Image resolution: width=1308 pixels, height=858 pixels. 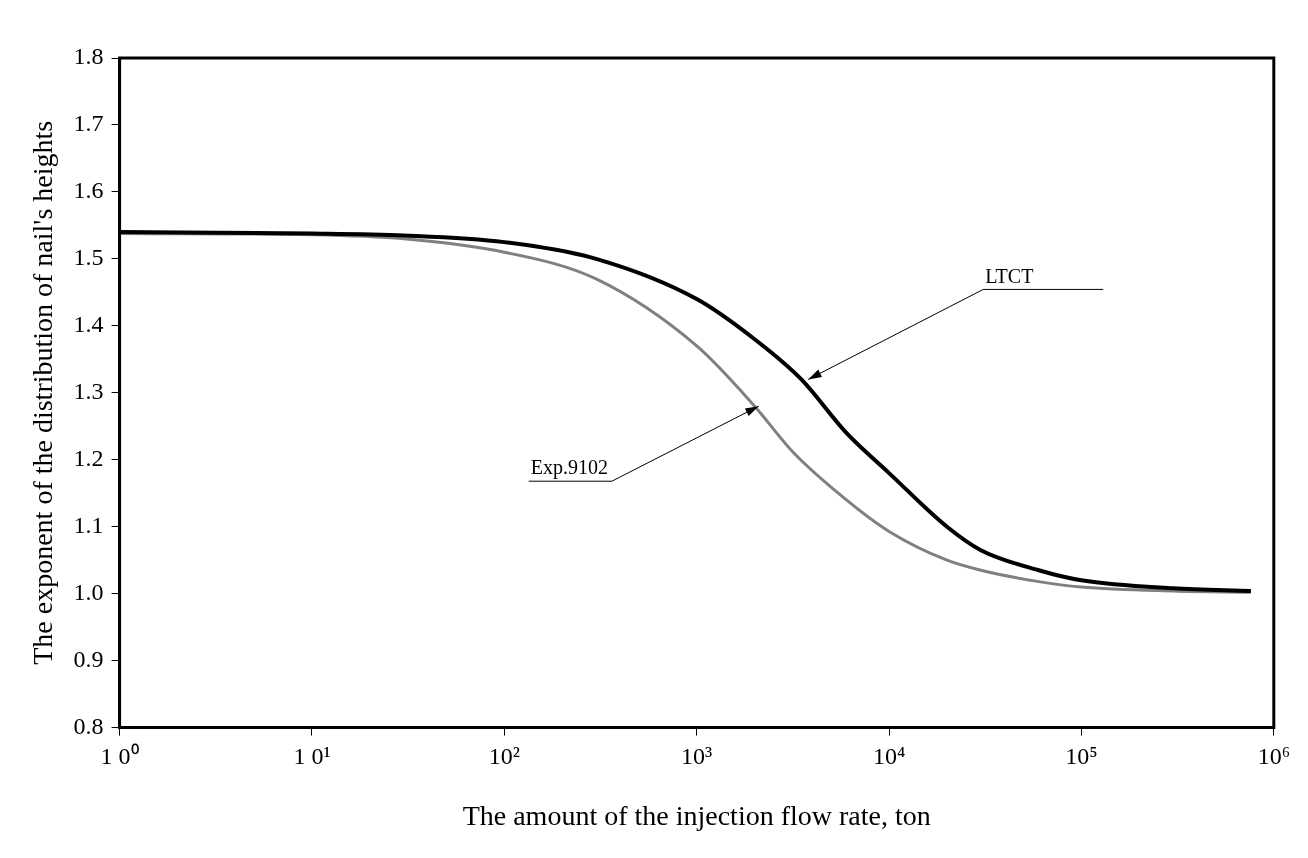 I want to click on y-tick-label: 1.8, so click(x=88, y=56).